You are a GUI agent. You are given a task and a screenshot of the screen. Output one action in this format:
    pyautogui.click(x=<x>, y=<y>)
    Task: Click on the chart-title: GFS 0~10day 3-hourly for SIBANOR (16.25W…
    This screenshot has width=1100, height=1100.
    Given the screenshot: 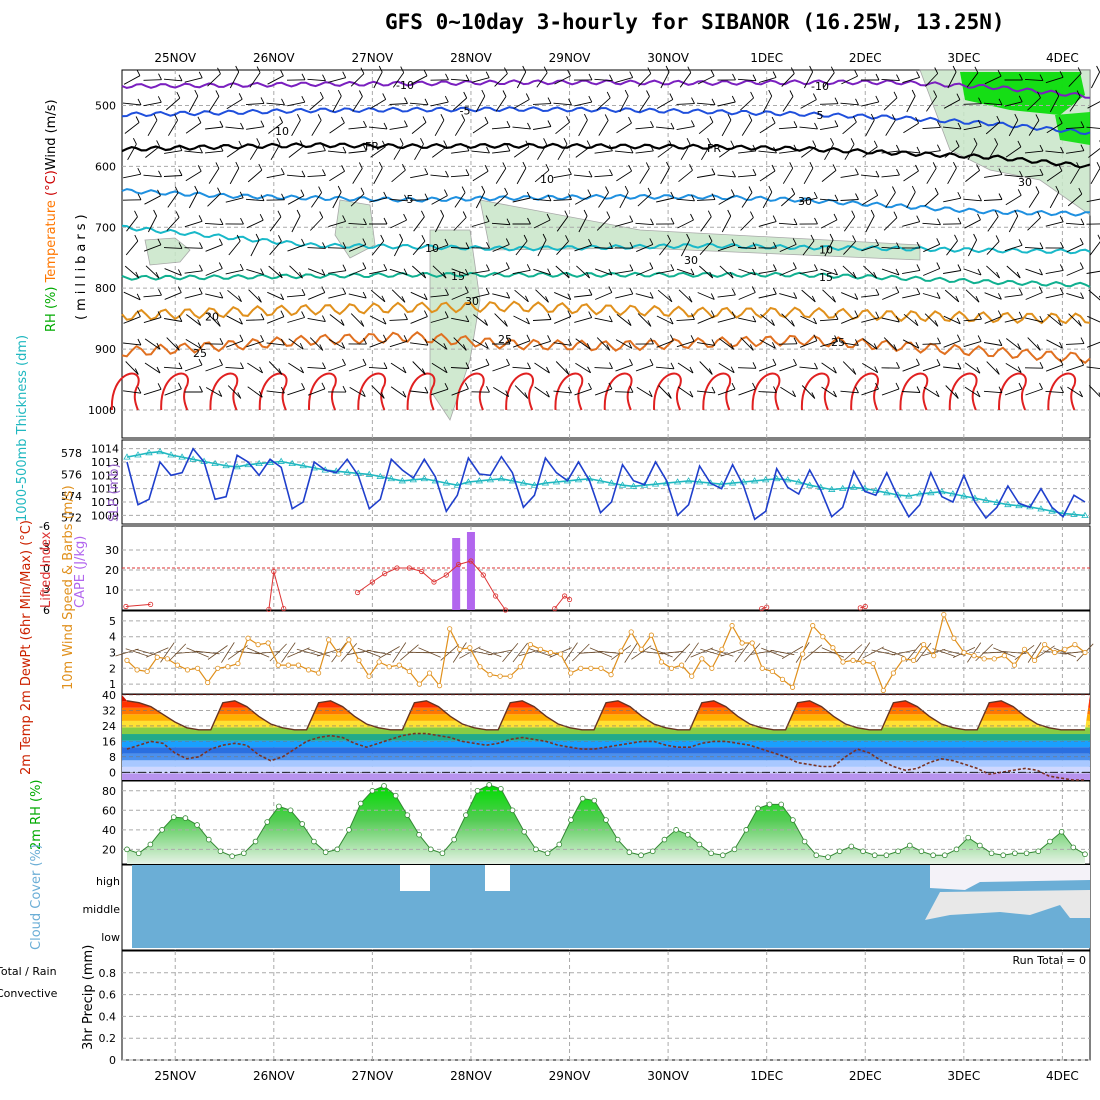 What is the action you would take?
    pyautogui.click(x=695, y=22)
    